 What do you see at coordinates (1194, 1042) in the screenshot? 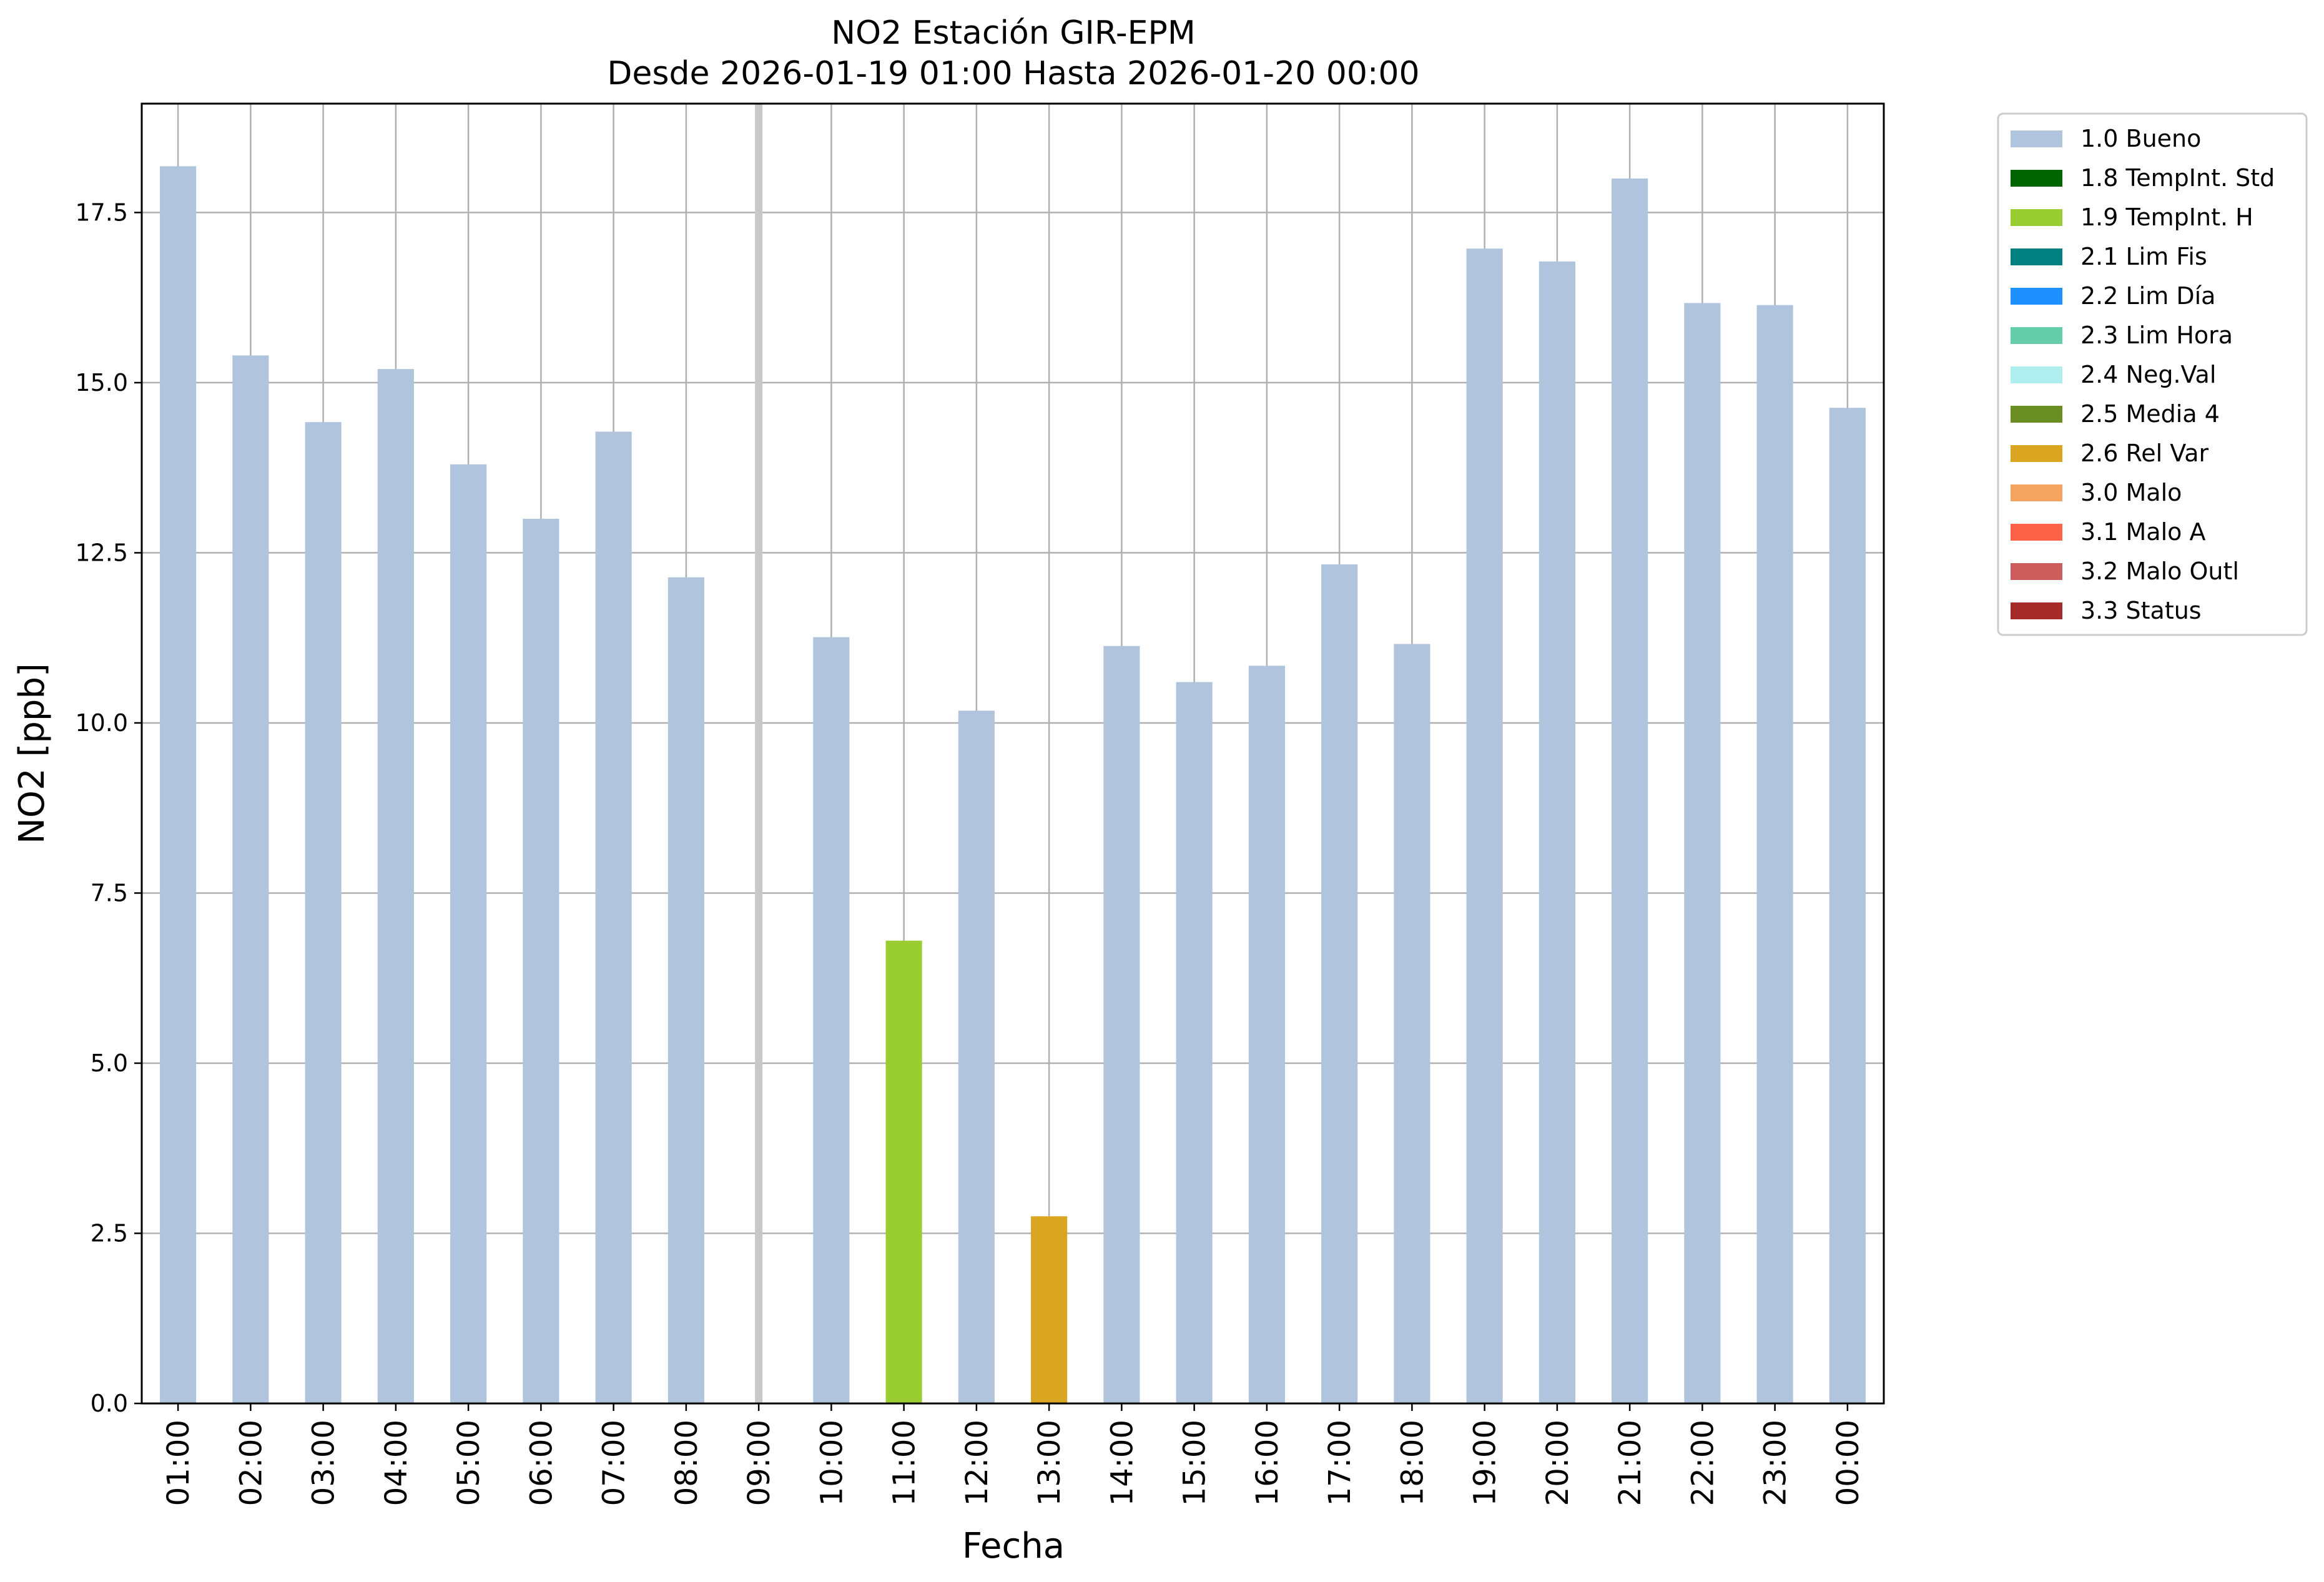
I see `bar-15:00` at bounding box center [1194, 1042].